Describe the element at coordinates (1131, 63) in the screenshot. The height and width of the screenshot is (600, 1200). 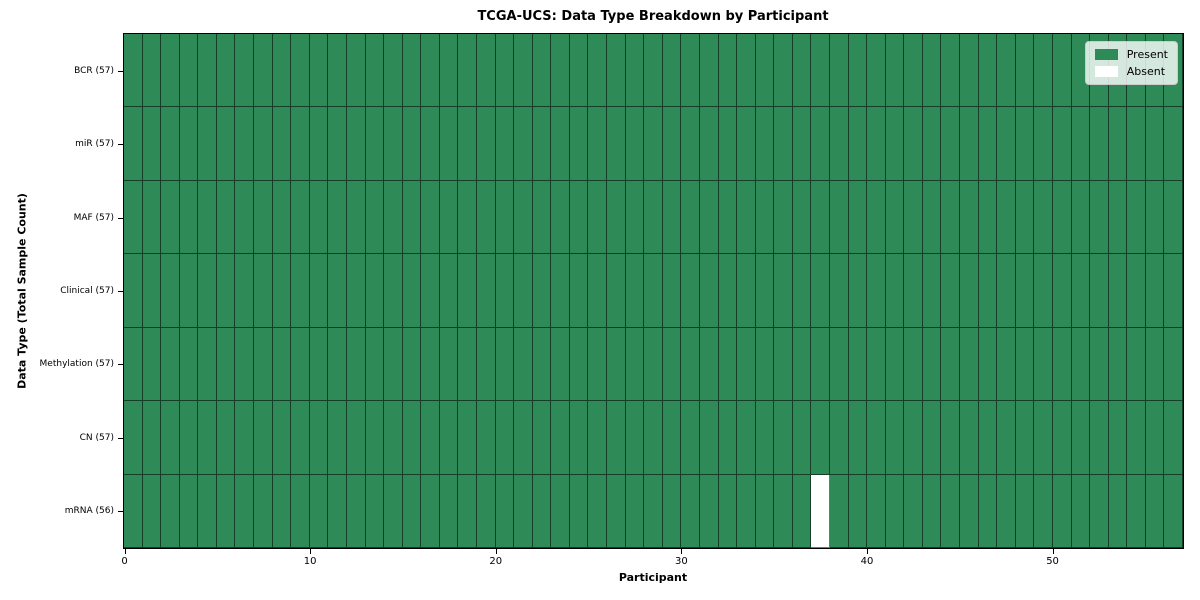
I see `legend: Present Absent` at that location.